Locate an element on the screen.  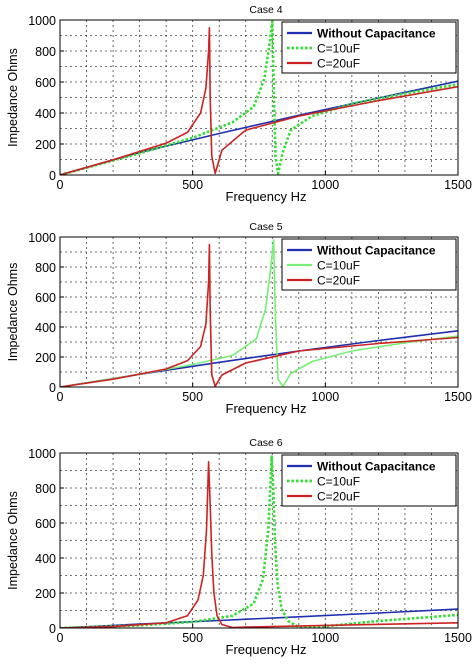
chart-title: Case 6 is located at coordinates (265, 443).